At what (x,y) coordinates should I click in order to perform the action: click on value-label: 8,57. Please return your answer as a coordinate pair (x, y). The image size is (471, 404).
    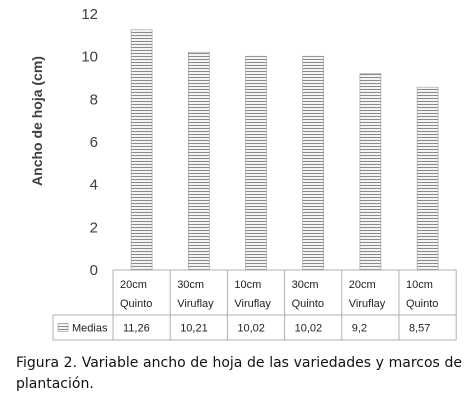
    Looking at the image, I should click on (419, 329).